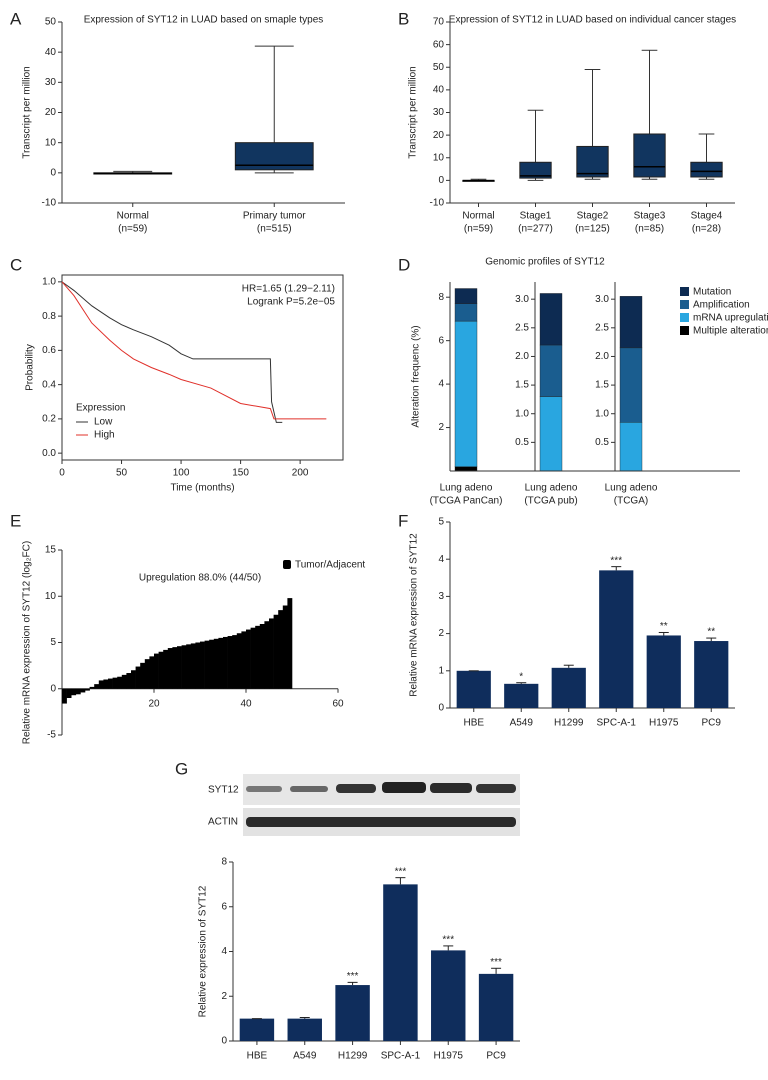 The height and width of the screenshot is (1080, 768). Describe the element at coordinates (62, 473) in the screenshot. I see `x-tick-label: 0` at that location.